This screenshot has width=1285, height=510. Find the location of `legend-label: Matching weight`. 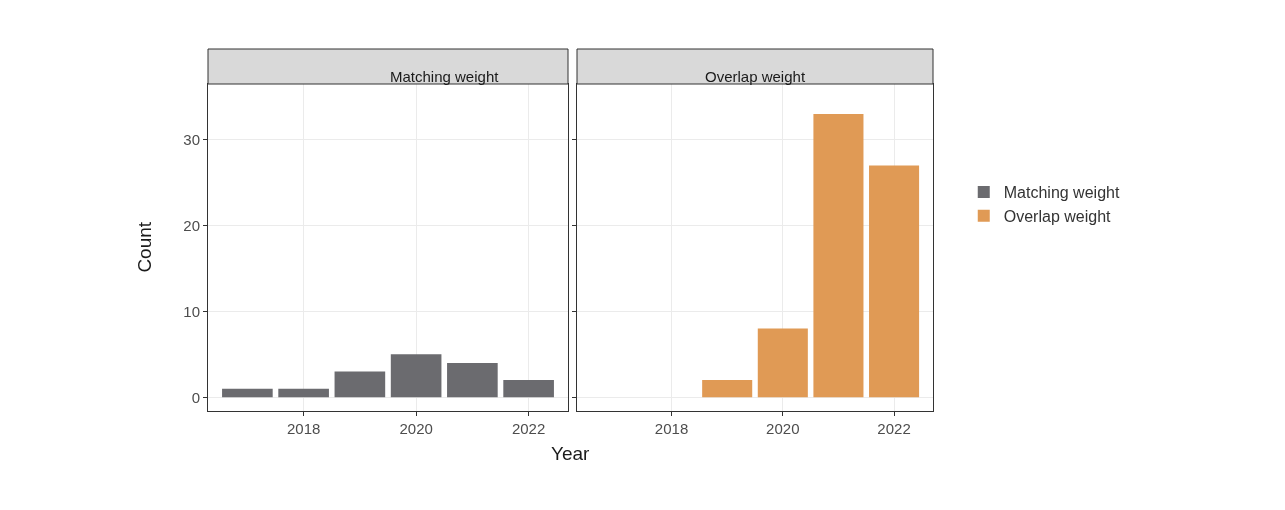

legend-label: Matching weight is located at coordinates (1061, 193).